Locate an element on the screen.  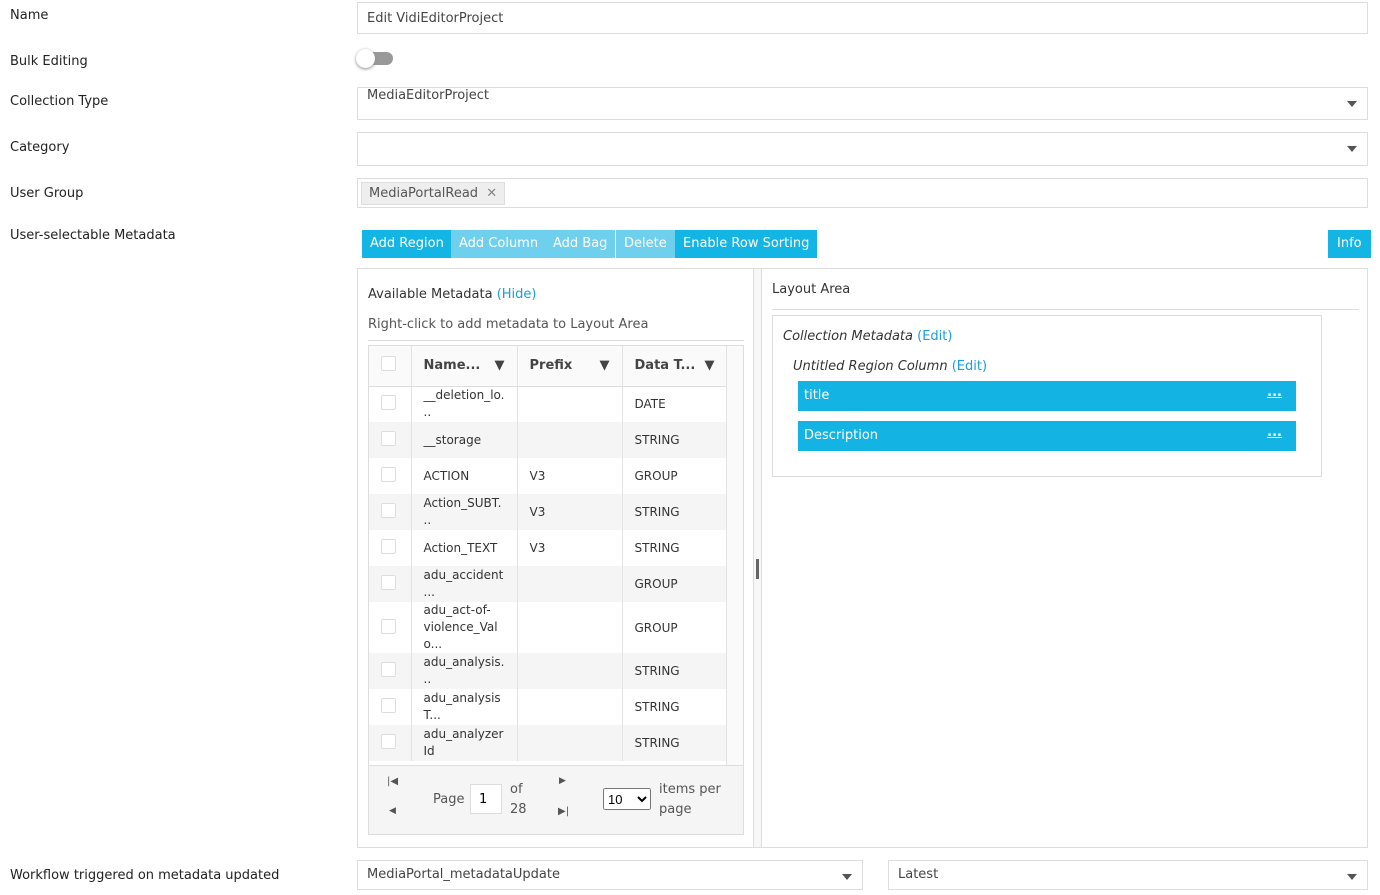
region-header: Untitled Region Column (Edit) is located at coordinates (890, 366).